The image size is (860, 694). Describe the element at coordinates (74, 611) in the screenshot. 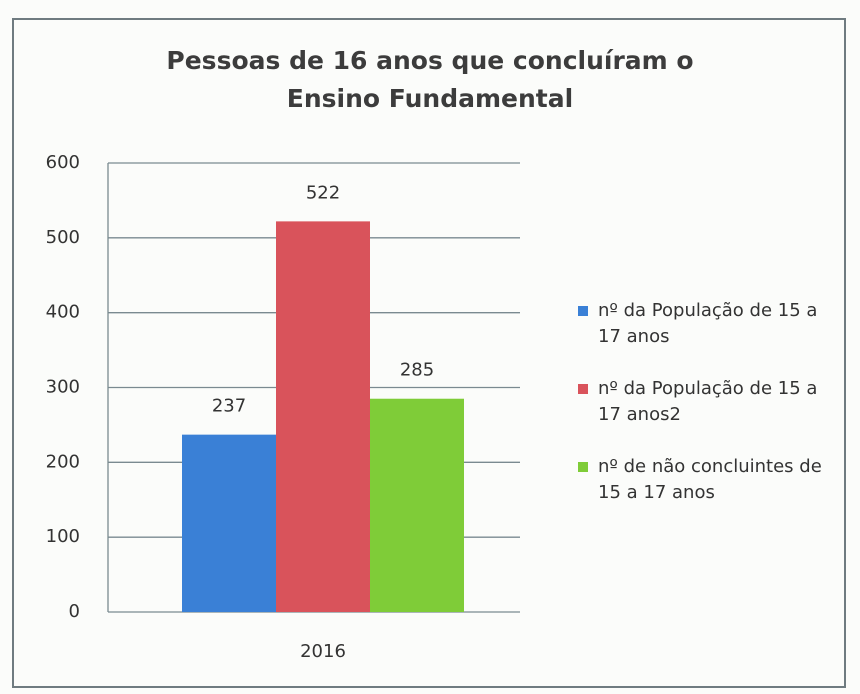

I see `y-tick-label: 0` at that location.